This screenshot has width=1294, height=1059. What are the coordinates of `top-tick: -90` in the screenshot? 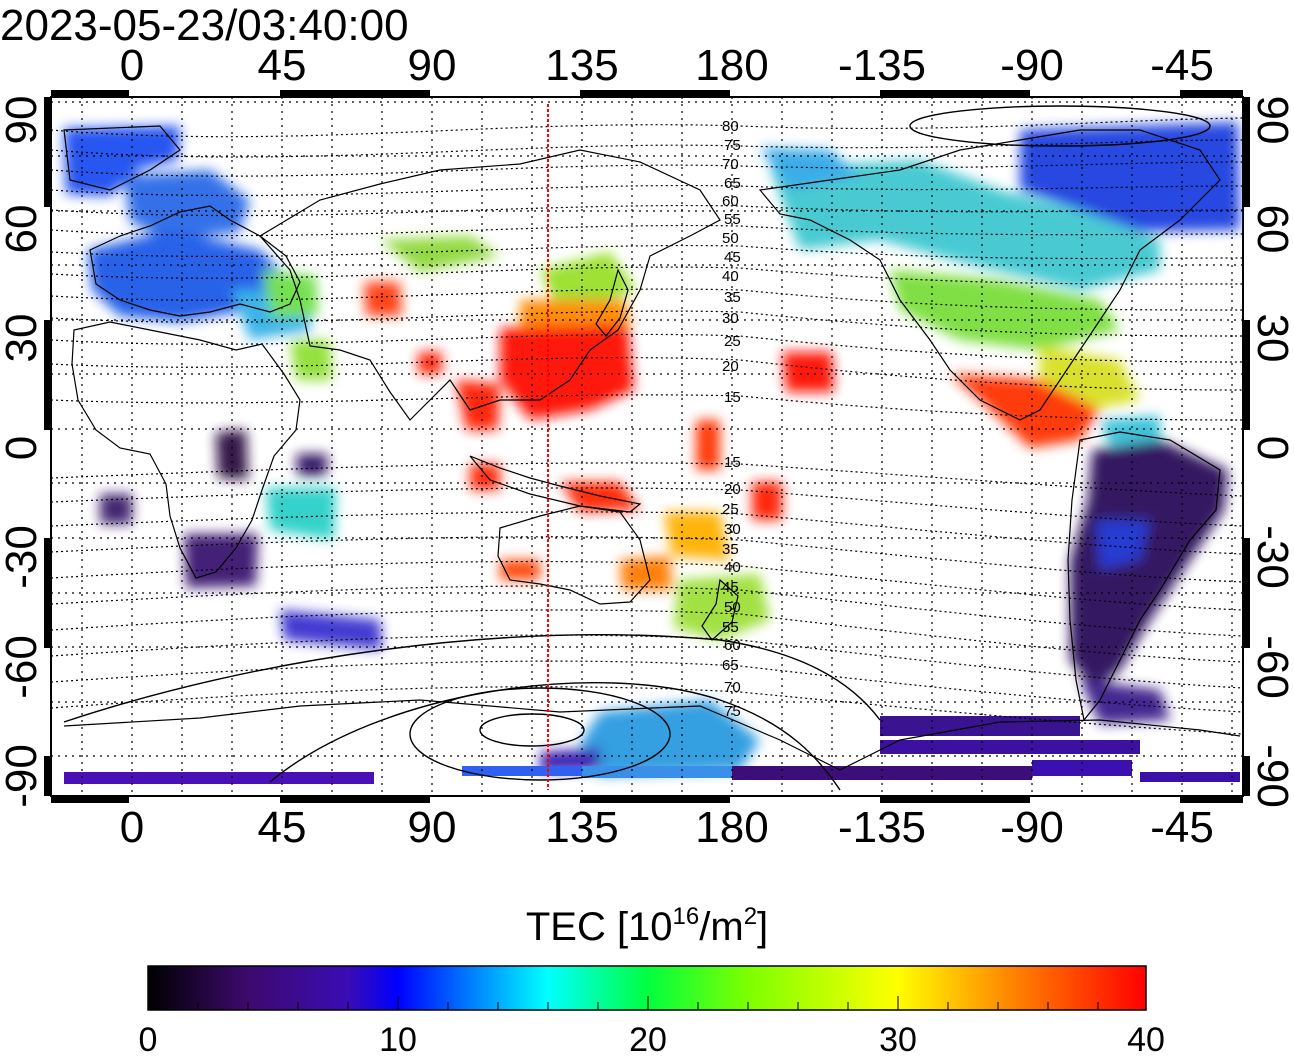 It's located at (1032, 65).